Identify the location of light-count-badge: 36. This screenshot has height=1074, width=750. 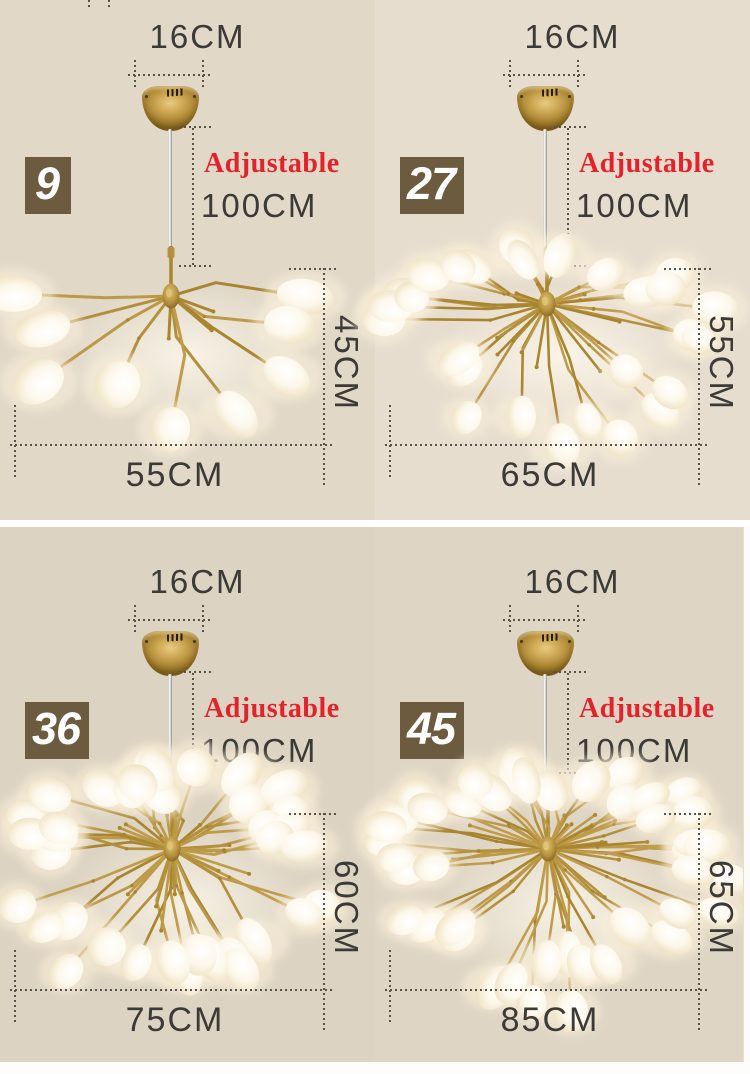
(57, 730).